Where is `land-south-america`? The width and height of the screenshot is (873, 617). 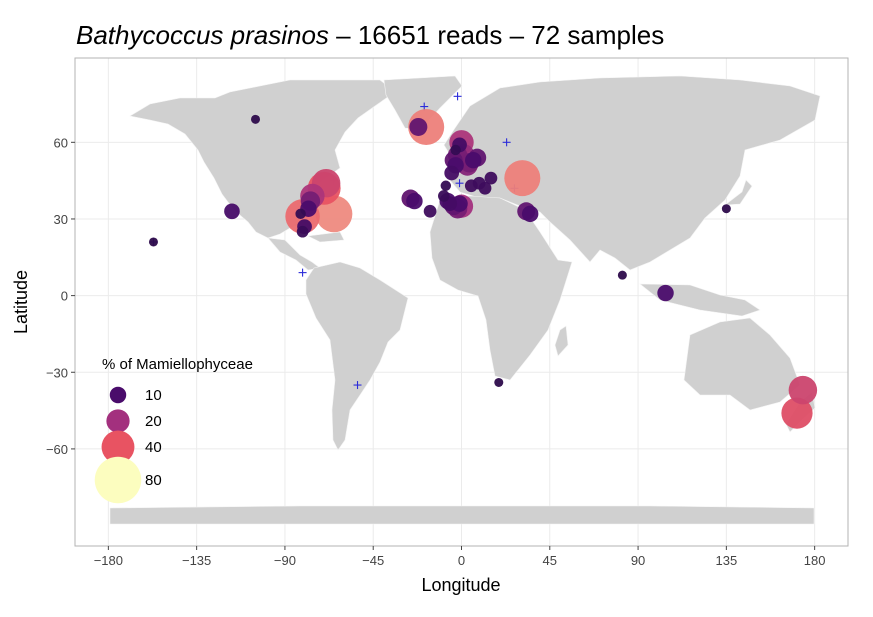 land-south-america is located at coordinates (357, 356).